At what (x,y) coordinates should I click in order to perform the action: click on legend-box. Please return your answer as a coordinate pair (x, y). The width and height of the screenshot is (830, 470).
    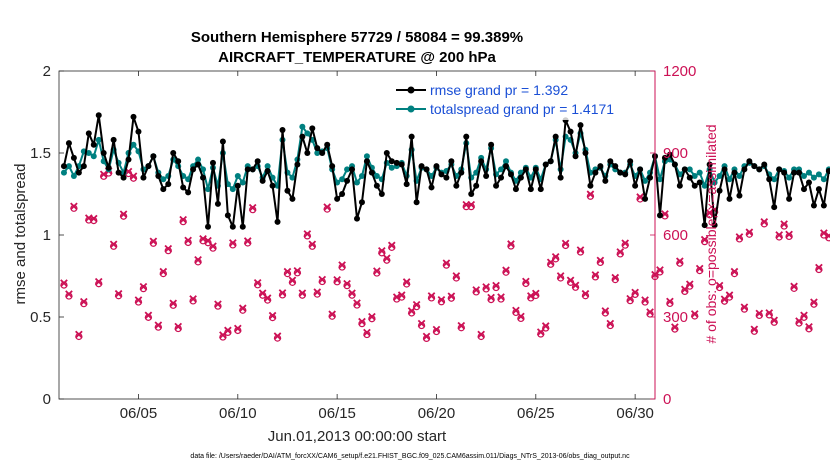
    Looking at the image, I should click on (520, 99).